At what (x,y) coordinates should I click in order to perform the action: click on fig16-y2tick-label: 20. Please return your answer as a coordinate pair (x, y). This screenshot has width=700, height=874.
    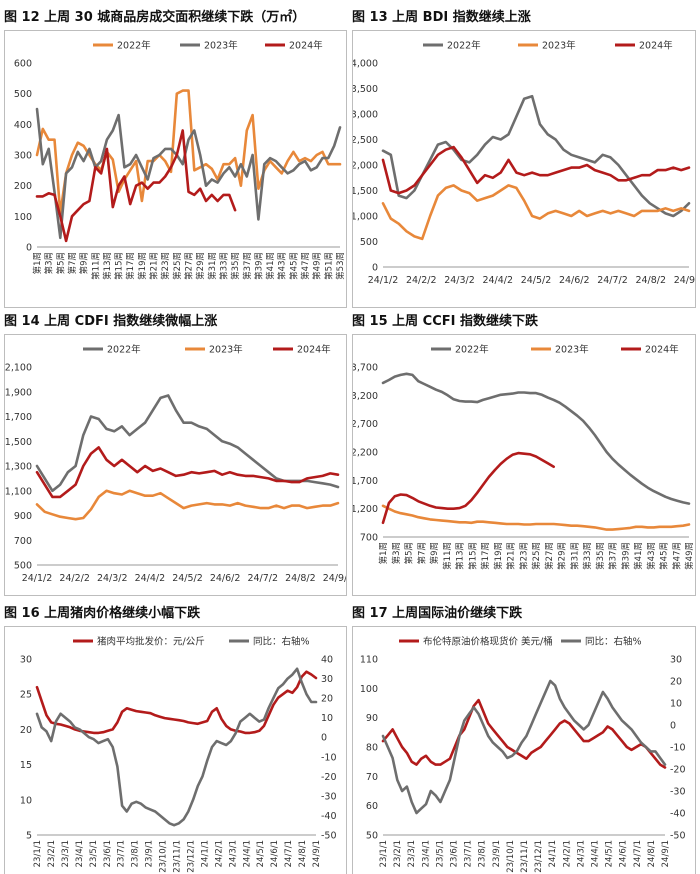
    Looking at the image, I should click on (327, 699).